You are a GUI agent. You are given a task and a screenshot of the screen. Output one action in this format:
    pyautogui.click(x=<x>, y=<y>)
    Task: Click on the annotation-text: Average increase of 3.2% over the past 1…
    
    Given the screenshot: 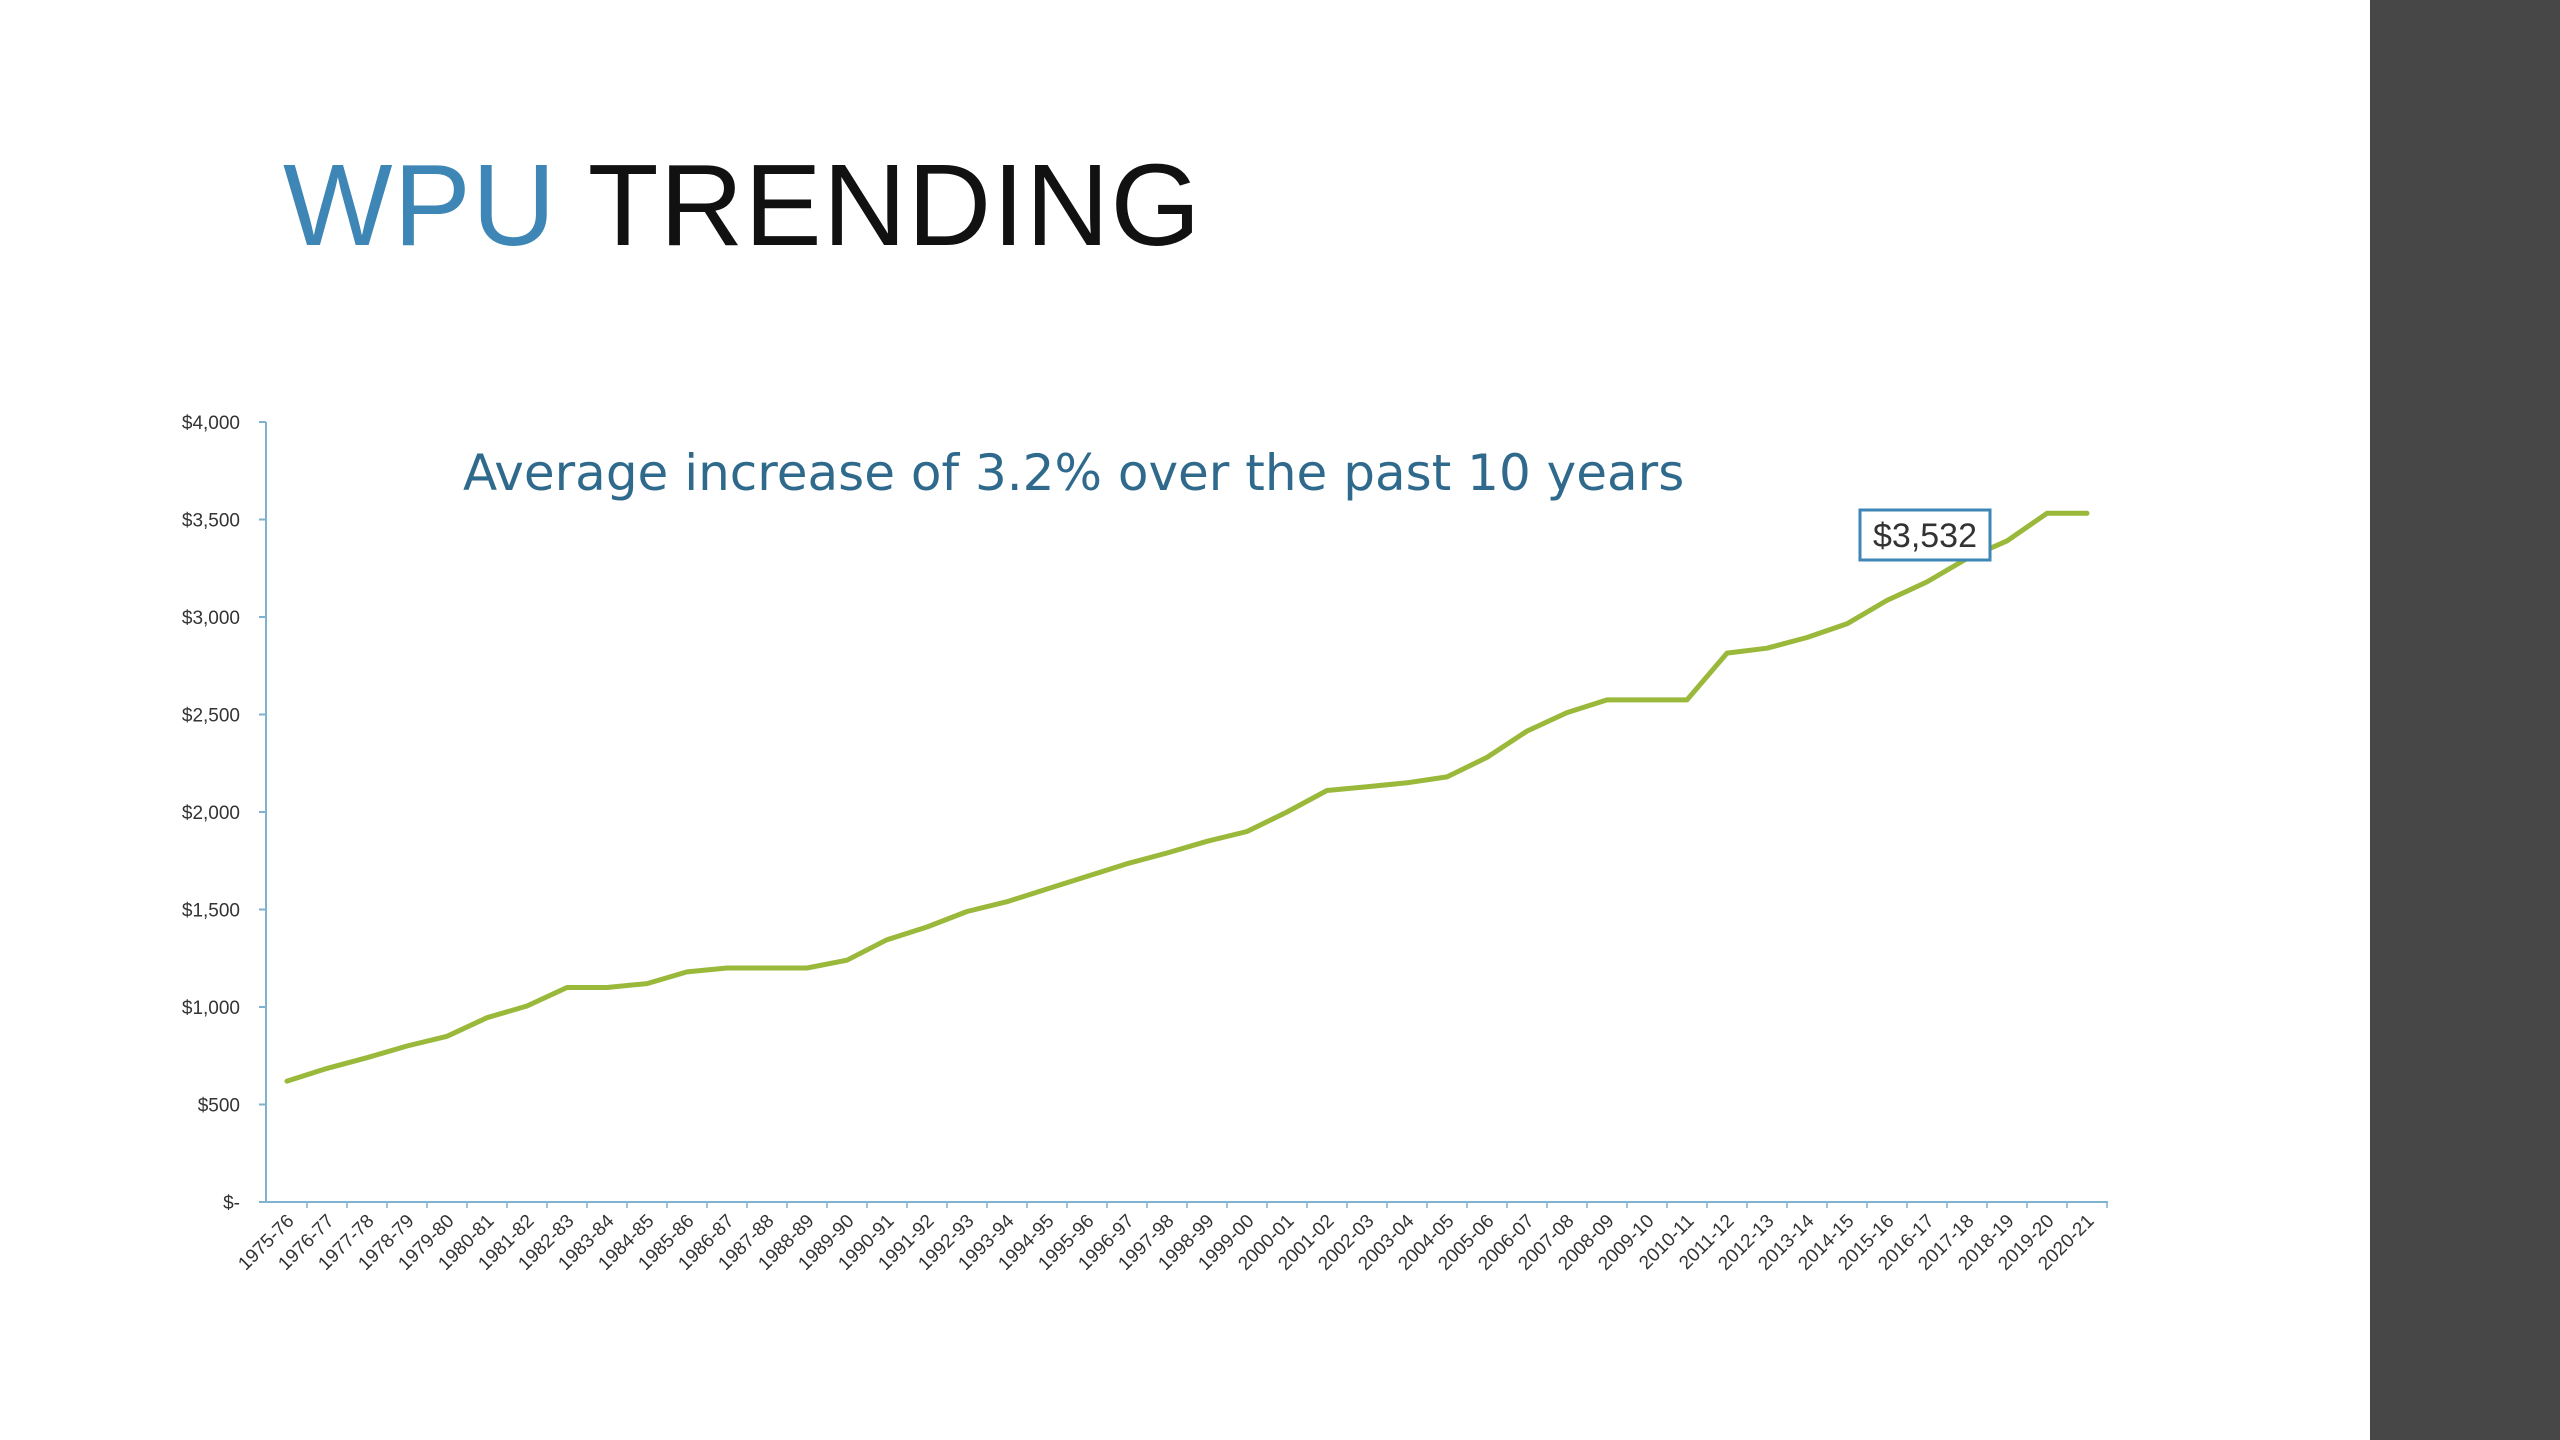 What is the action you would take?
    pyautogui.click(x=1073, y=473)
    